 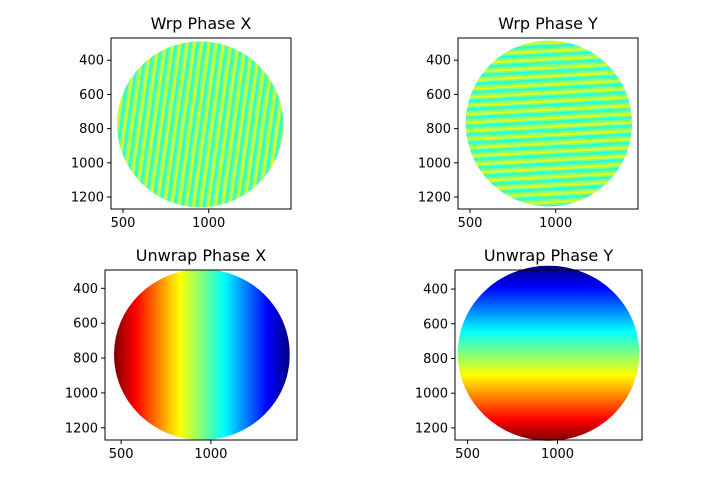 What do you see at coordinates (201, 255) in the screenshot?
I see `subplot-title: Unwrap Phase X` at bounding box center [201, 255].